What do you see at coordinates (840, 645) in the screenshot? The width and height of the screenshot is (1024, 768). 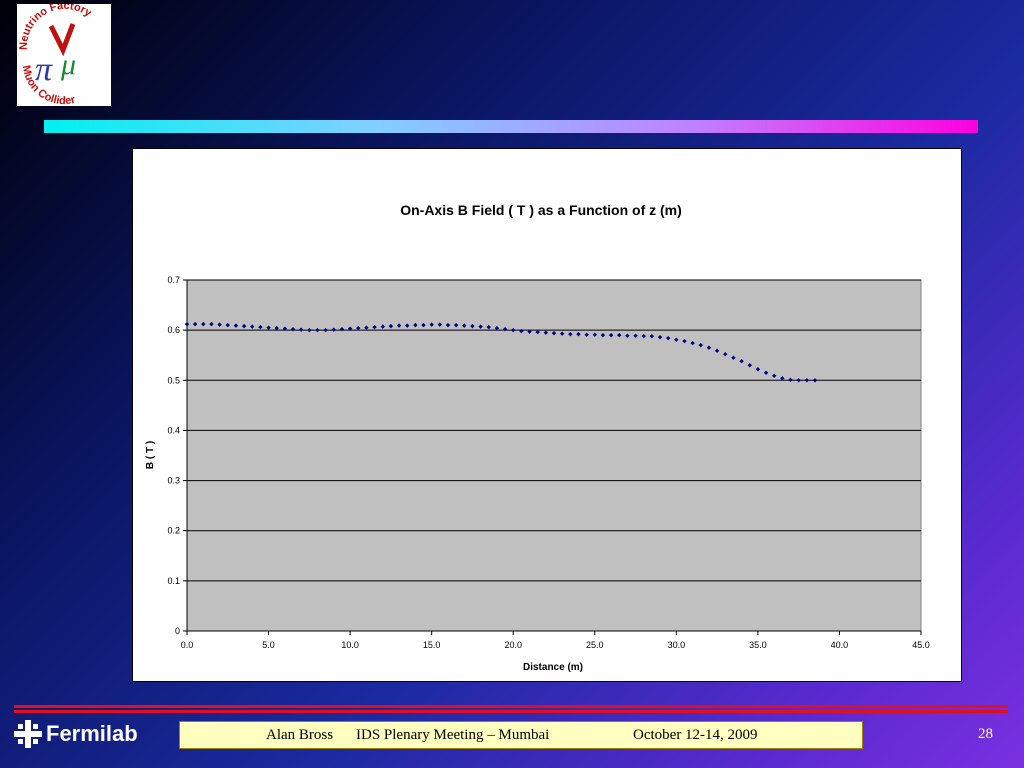 I see `x-tick-label: 40.0` at bounding box center [840, 645].